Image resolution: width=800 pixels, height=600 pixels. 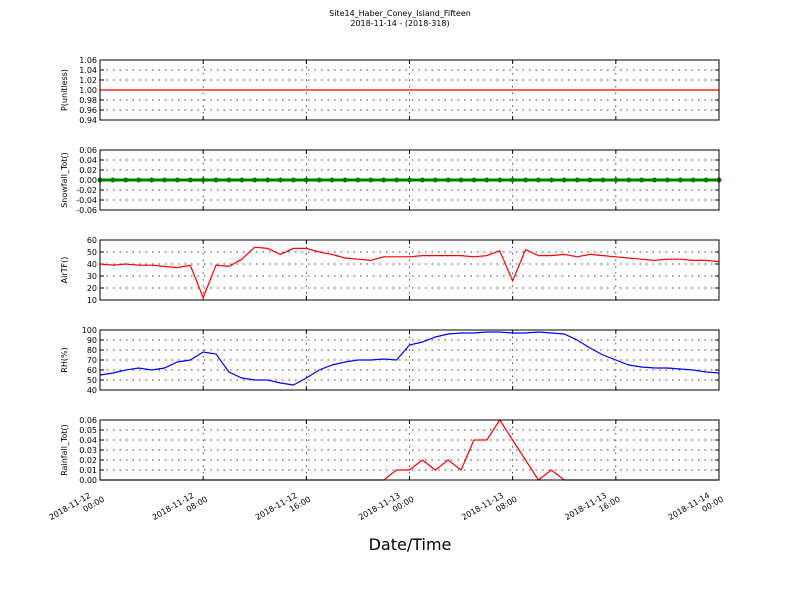 I want to click on y-tick-label: 0.01, so click(x=88, y=470).